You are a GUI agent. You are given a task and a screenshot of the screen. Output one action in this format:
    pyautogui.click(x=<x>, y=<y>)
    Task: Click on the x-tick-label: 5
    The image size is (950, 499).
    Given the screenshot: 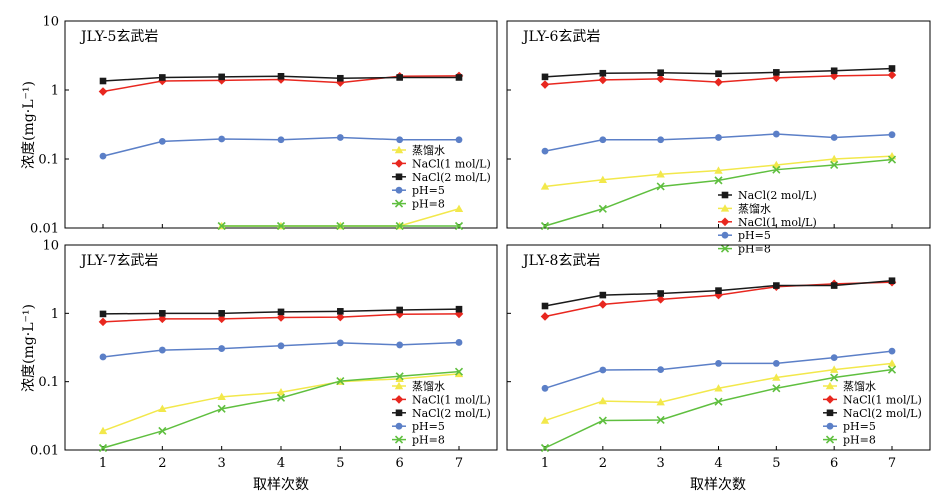 What is the action you would take?
    pyautogui.click(x=340, y=463)
    